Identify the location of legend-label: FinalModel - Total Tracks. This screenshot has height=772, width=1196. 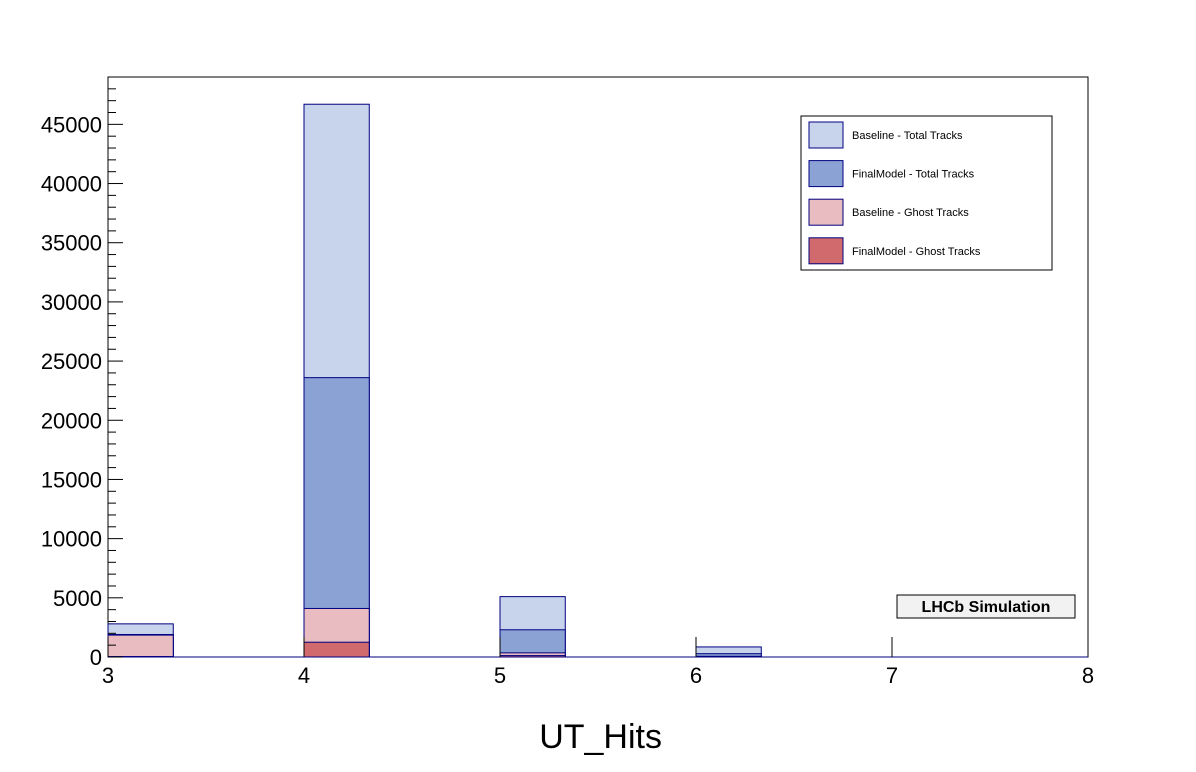
(913, 175).